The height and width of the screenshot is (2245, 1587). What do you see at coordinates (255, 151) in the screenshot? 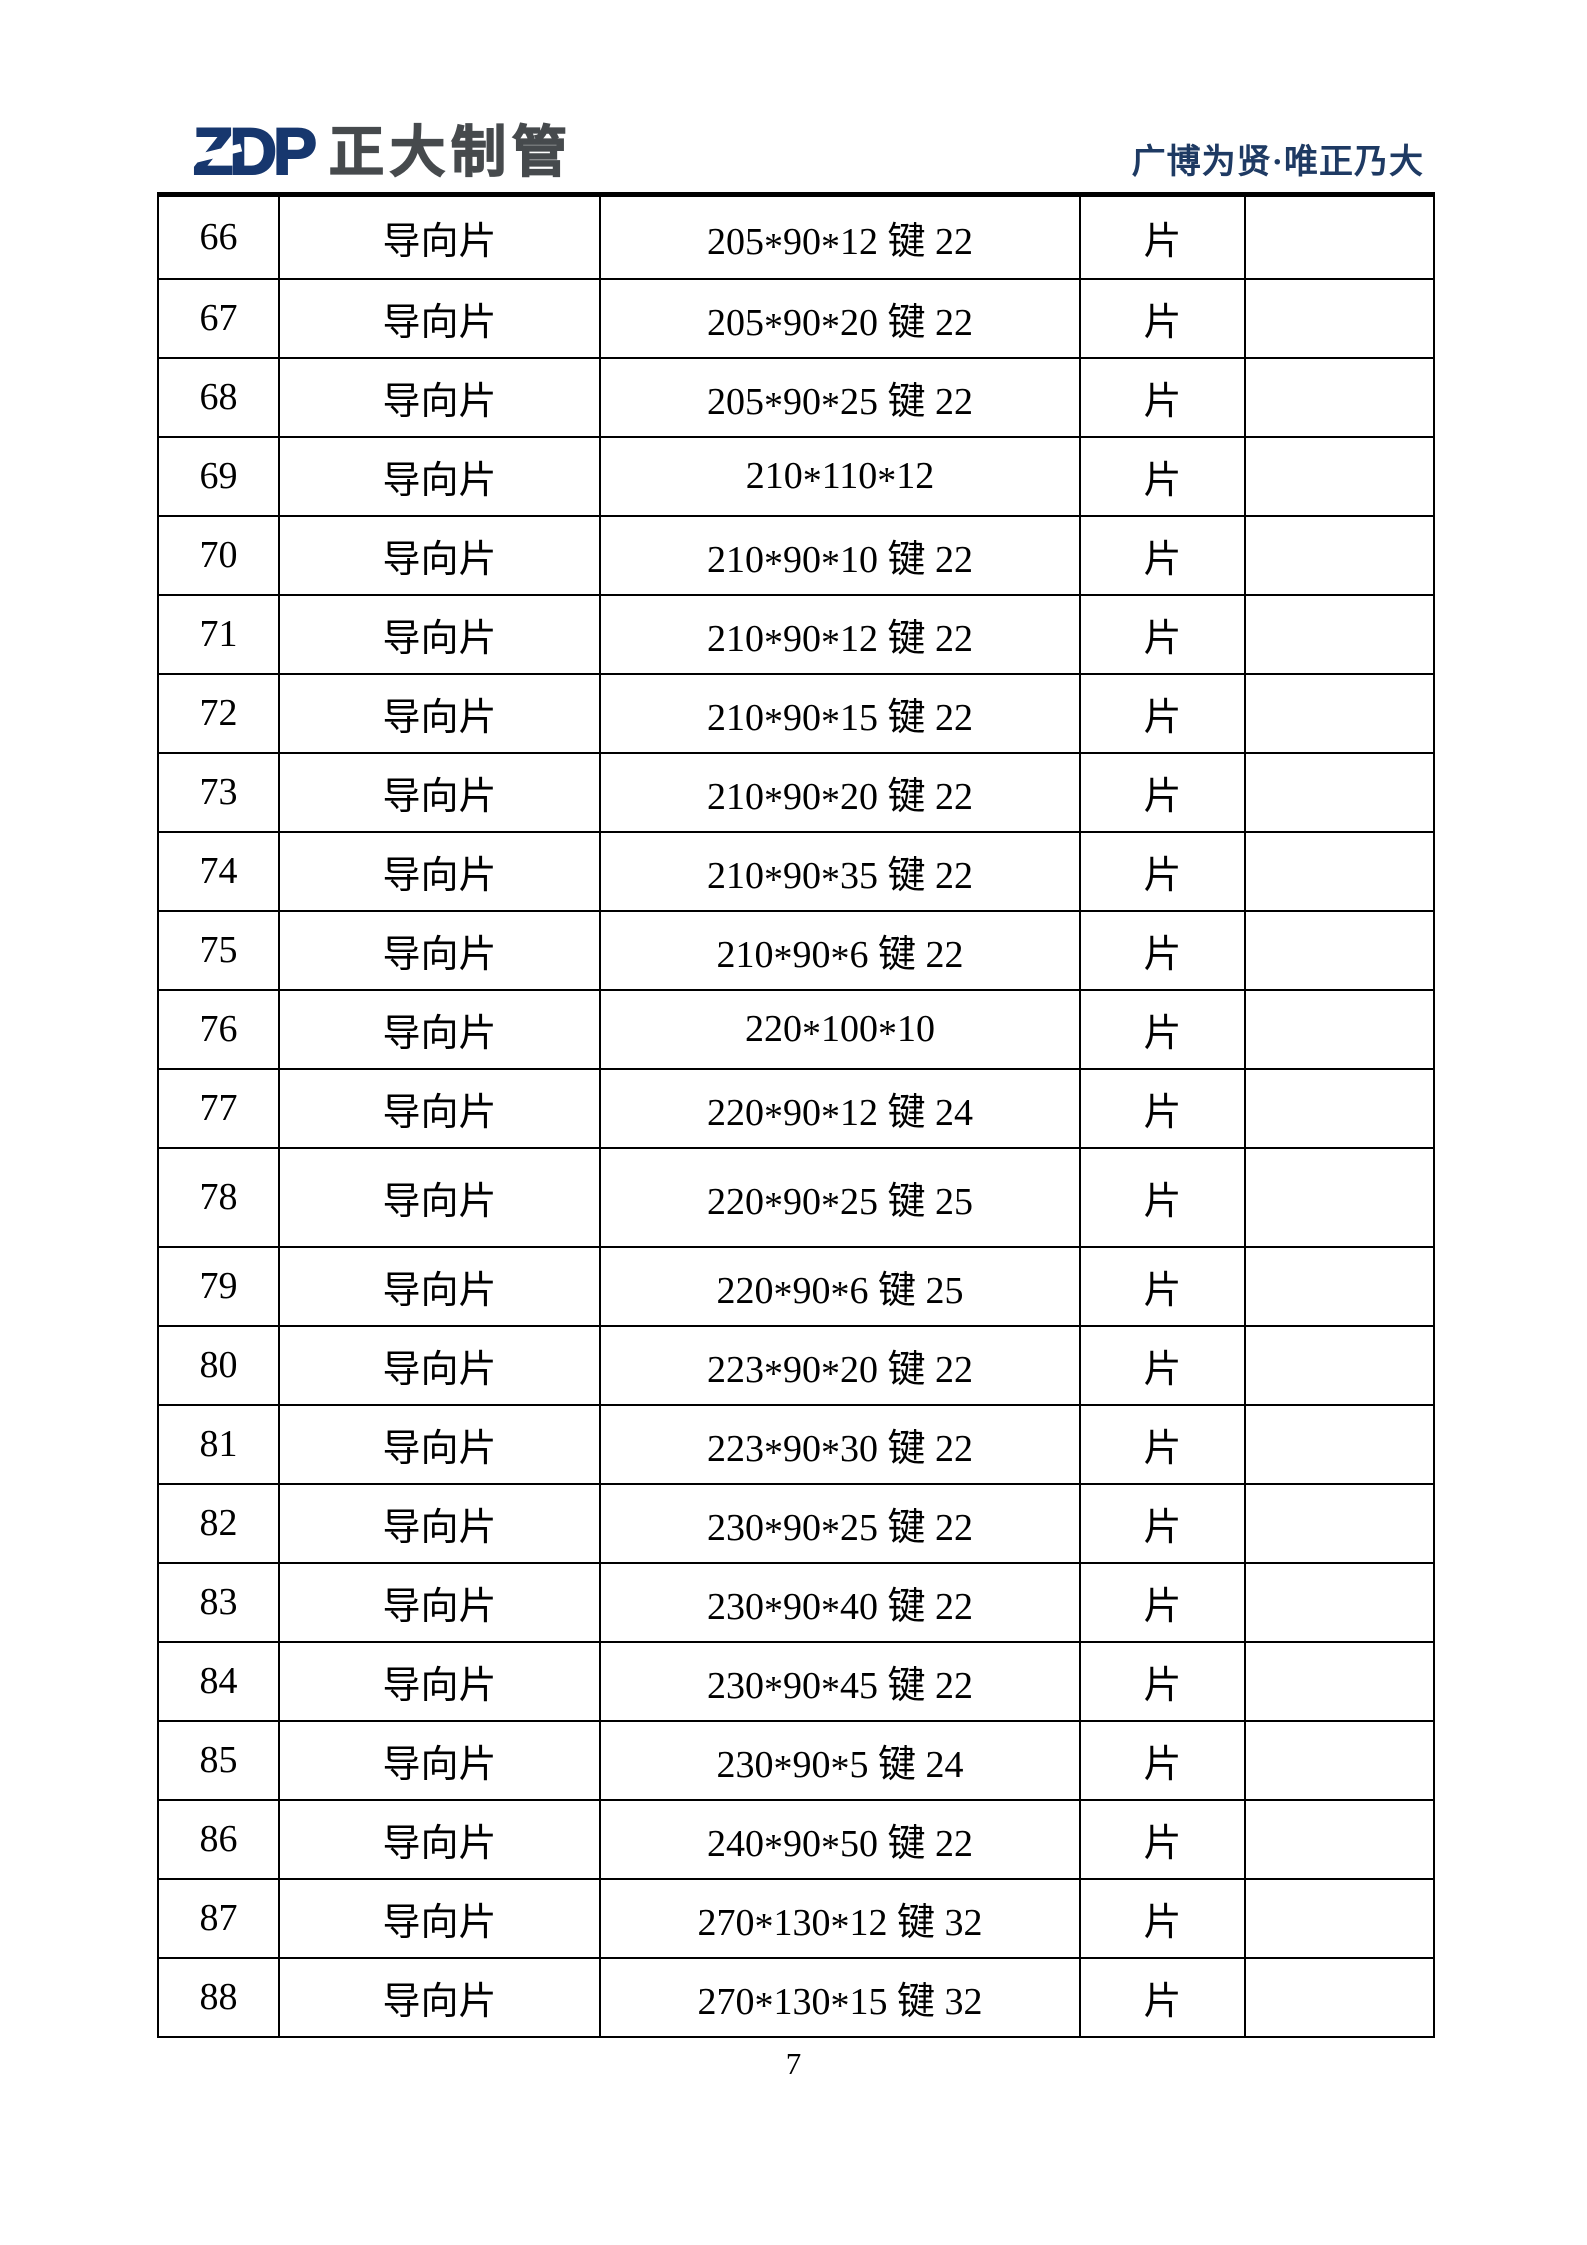
I see `logo-acronym: ZDP` at bounding box center [255, 151].